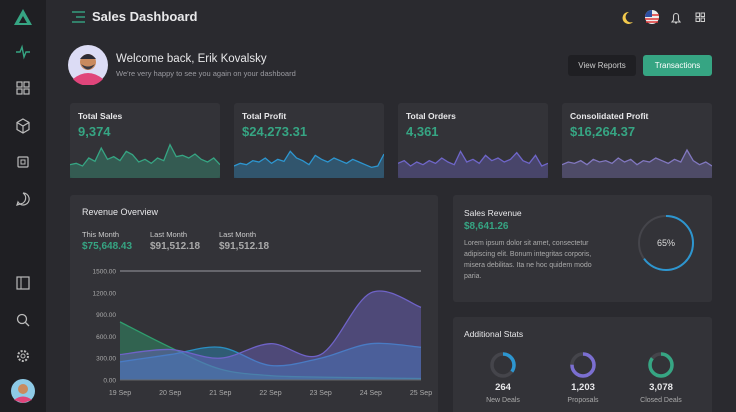 The width and height of the screenshot is (736, 412). Describe the element at coordinates (503, 387) in the screenshot. I see `stat-value: 264` at that location.